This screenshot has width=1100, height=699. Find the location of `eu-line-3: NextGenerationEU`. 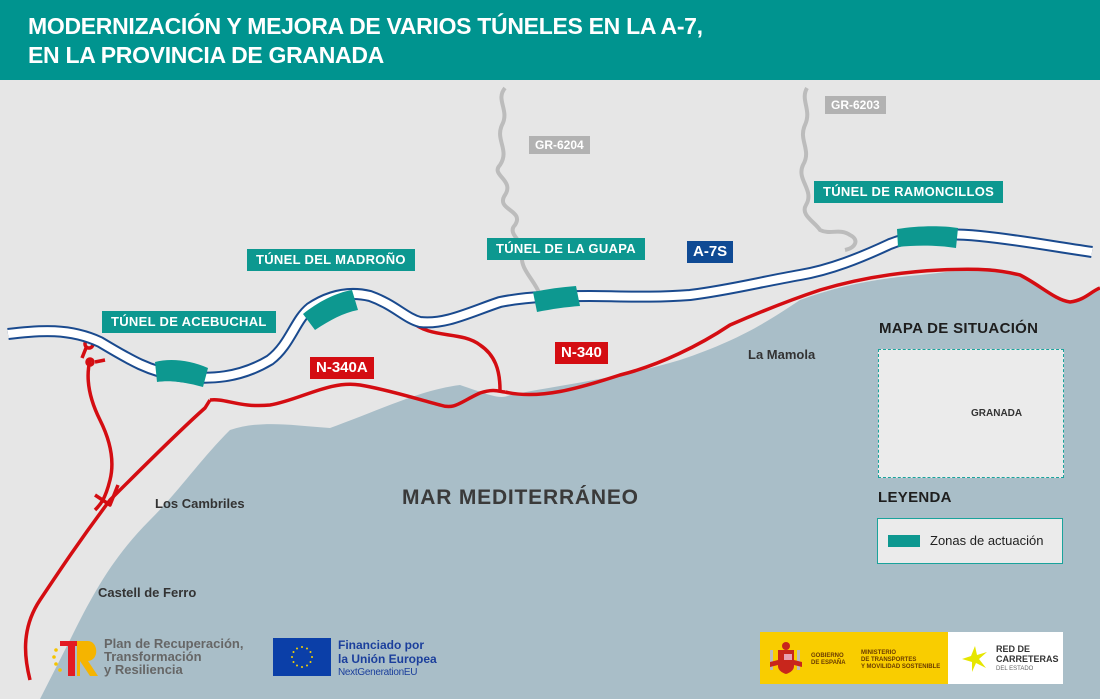

eu-line-3: NextGenerationEU is located at coordinates (378, 672).